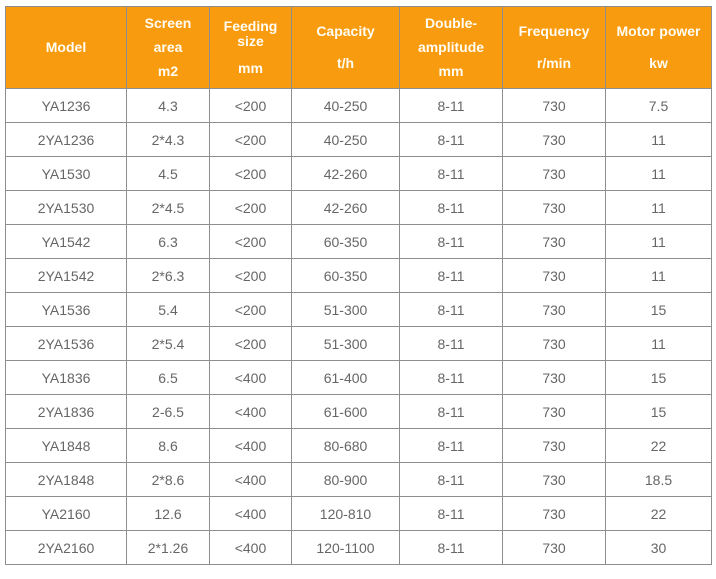 Image resolution: width=716 pixels, height=579 pixels. I want to click on table-cell-model: YA1236, so click(66, 105).